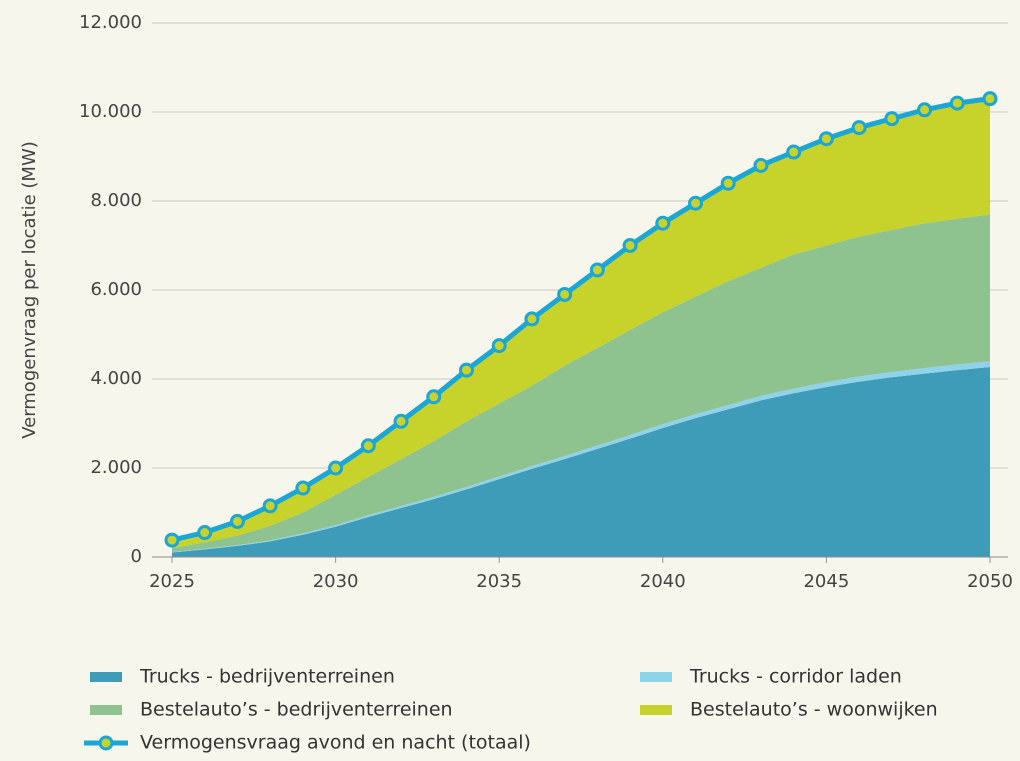  I want to click on legend-label: Bestelauto’s - woonwijken, so click(814, 710).